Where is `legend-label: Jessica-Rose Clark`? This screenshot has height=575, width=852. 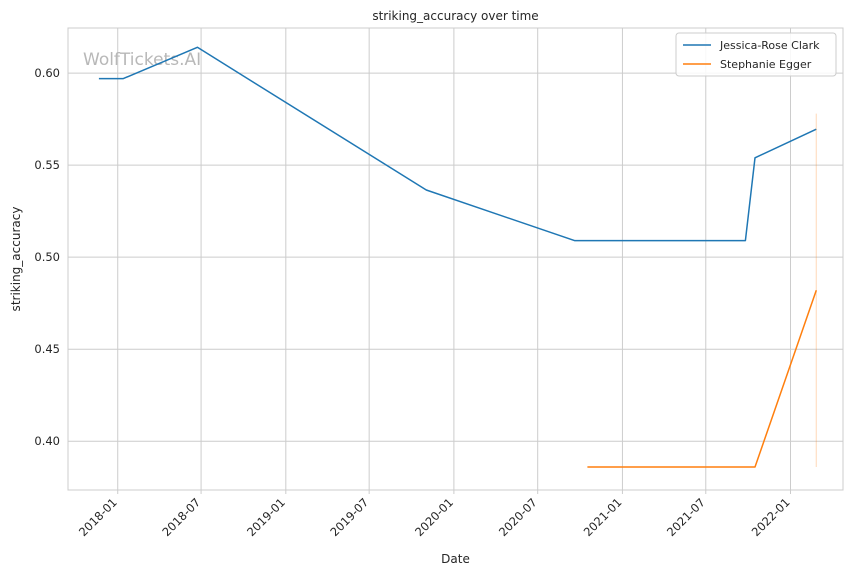 legend-label: Jessica-Rose Clark is located at coordinates (769, 45).